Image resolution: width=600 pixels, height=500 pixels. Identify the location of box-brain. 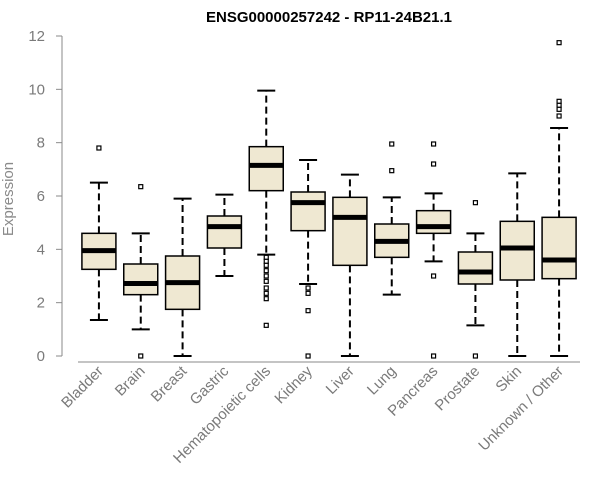
(141, 271).